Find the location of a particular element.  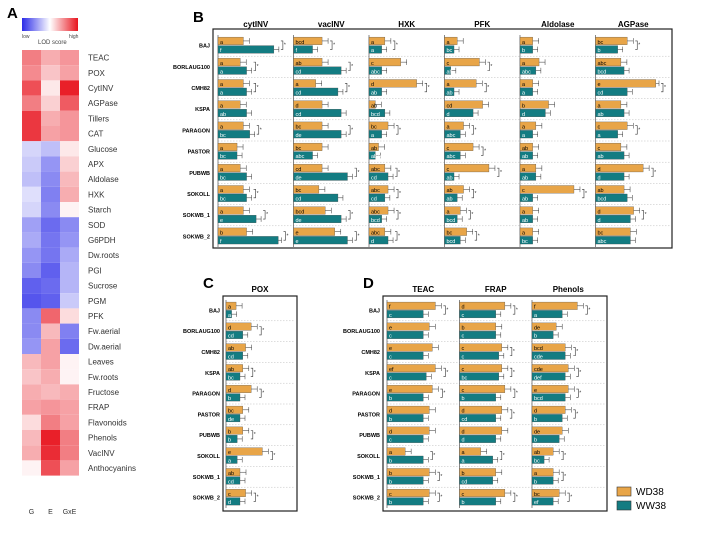

letter-wd: cde is located at coordinates (538, 370).